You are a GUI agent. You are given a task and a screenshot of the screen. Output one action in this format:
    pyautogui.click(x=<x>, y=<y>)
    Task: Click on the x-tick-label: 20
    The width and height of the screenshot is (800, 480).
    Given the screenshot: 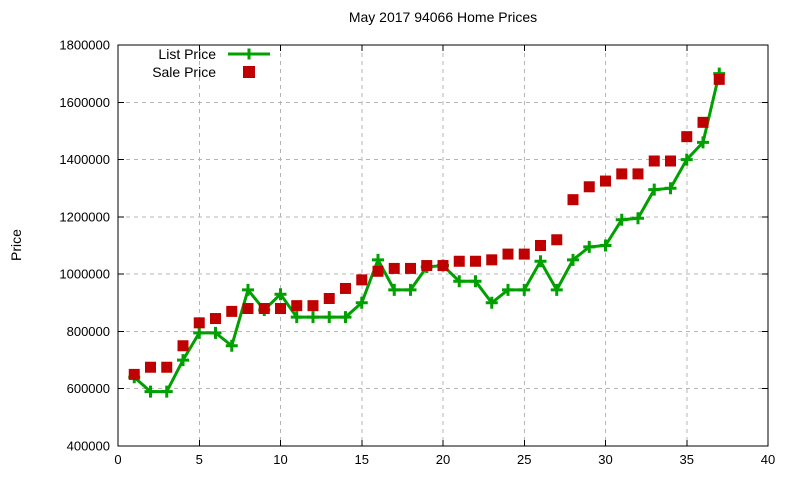 What is the action you would take?
    pyautogui.click(x=443, y=459)
    